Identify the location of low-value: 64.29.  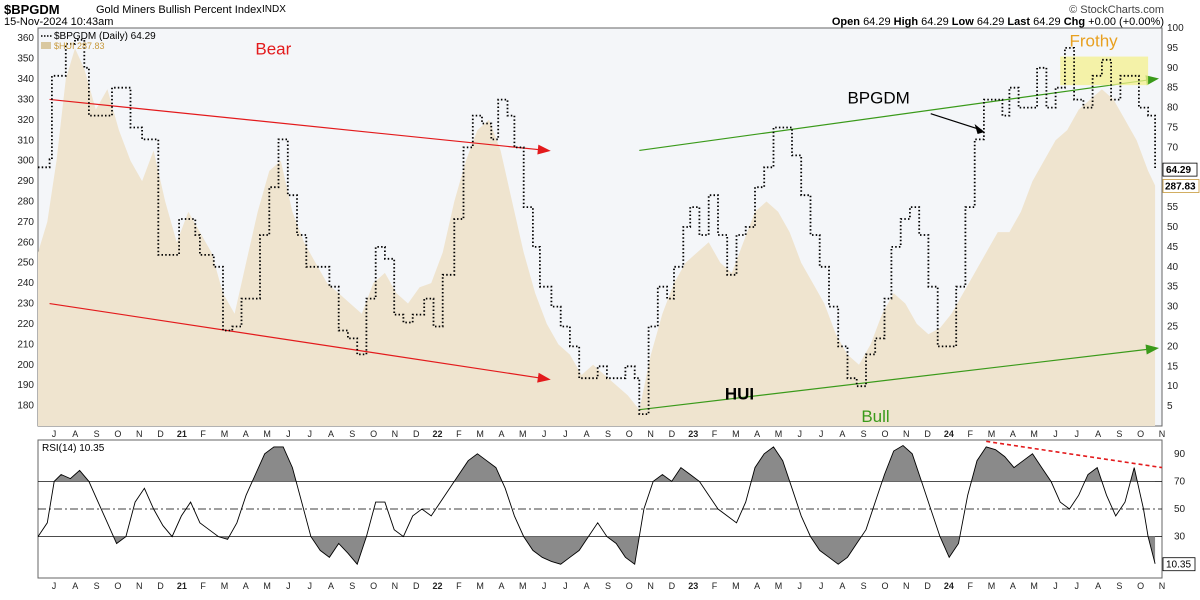
(990, 22).